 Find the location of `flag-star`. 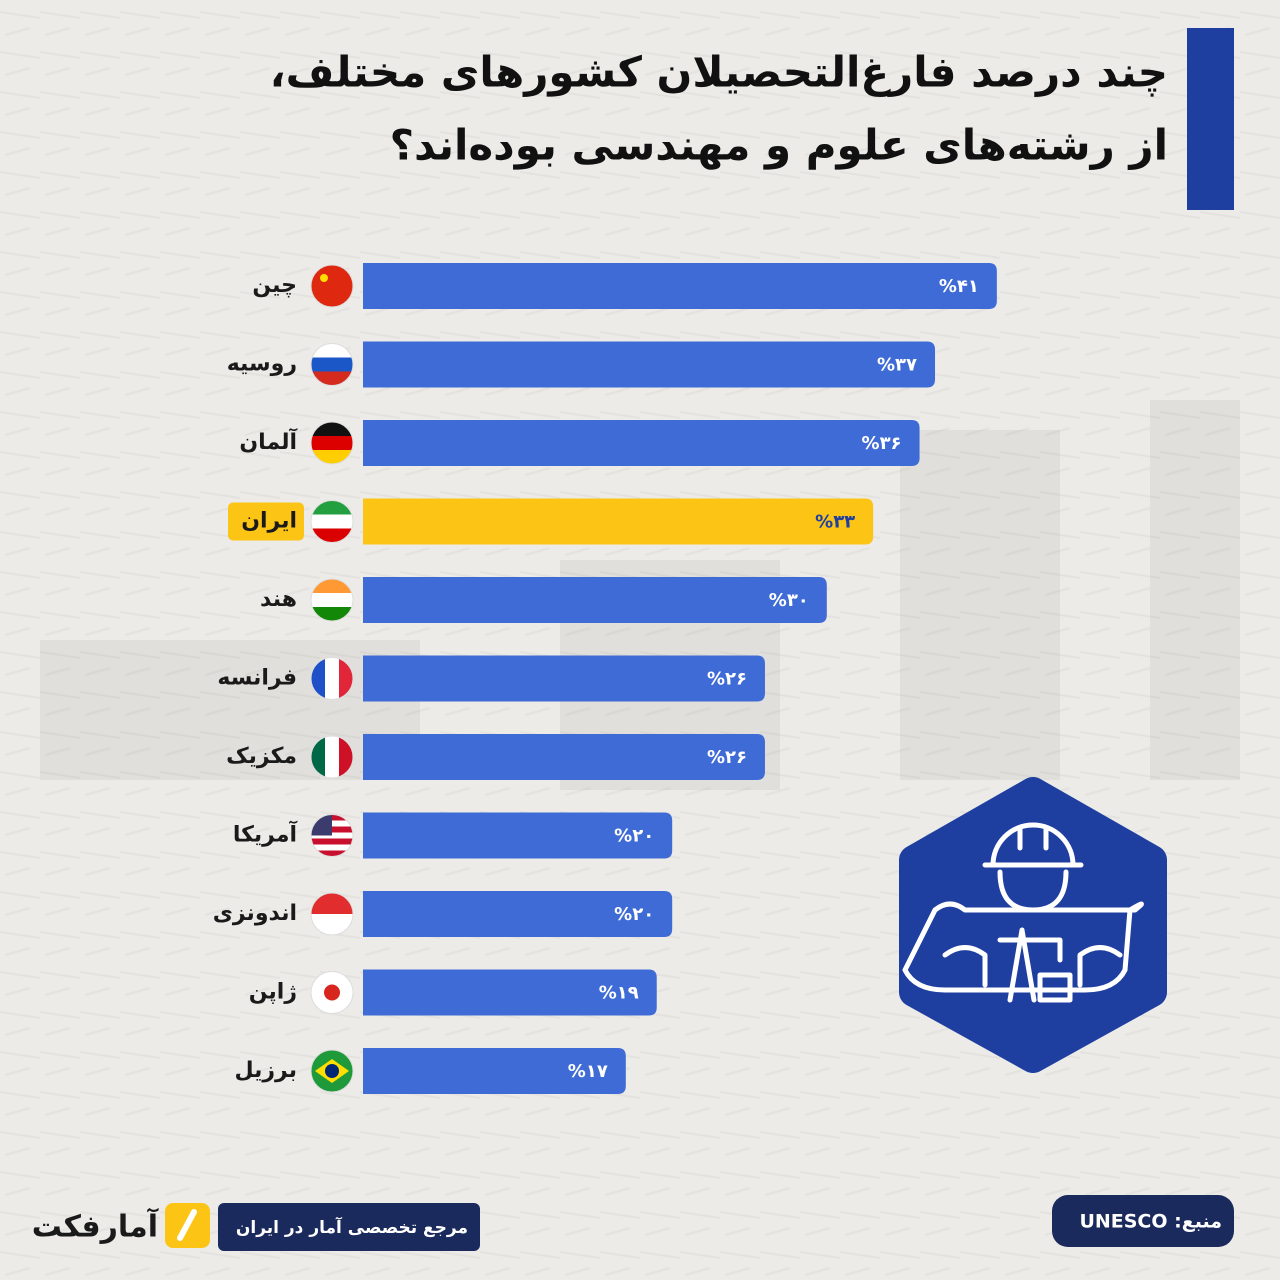

flag-star is located at coordinates (324, 278).